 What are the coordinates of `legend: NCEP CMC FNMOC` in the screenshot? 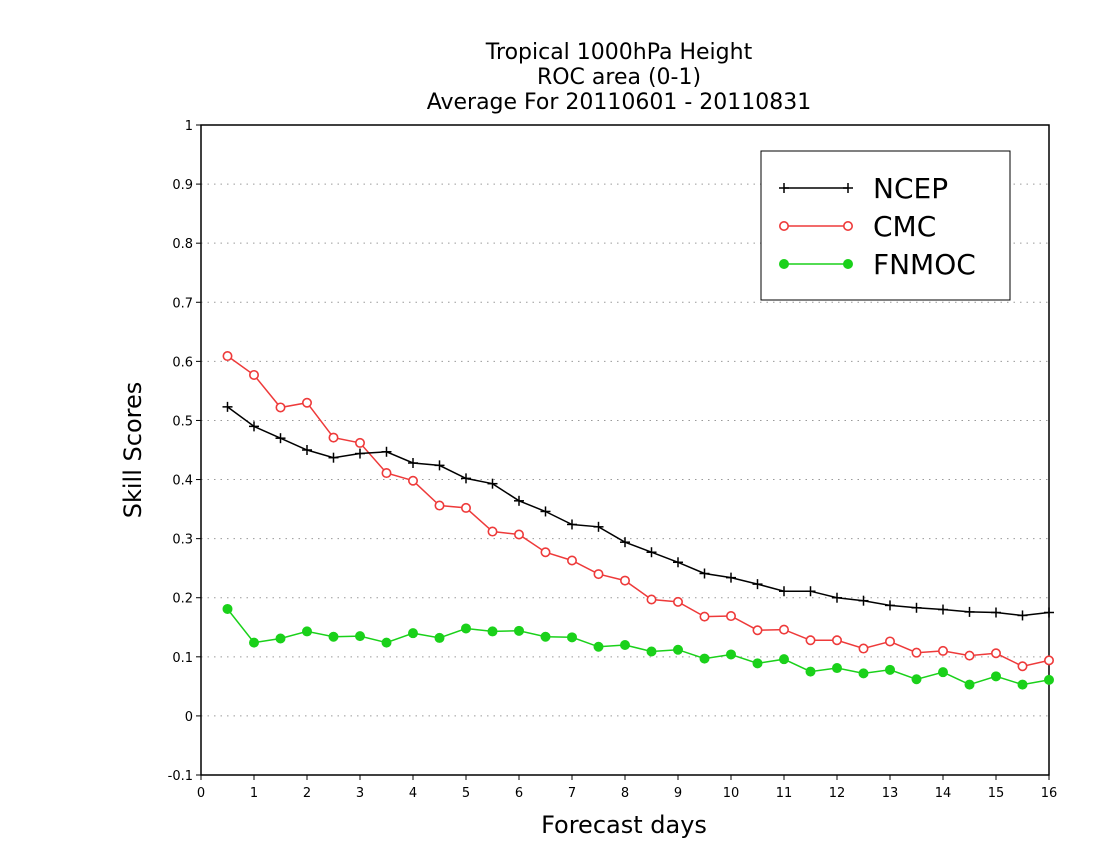 It's located at (885, 225).